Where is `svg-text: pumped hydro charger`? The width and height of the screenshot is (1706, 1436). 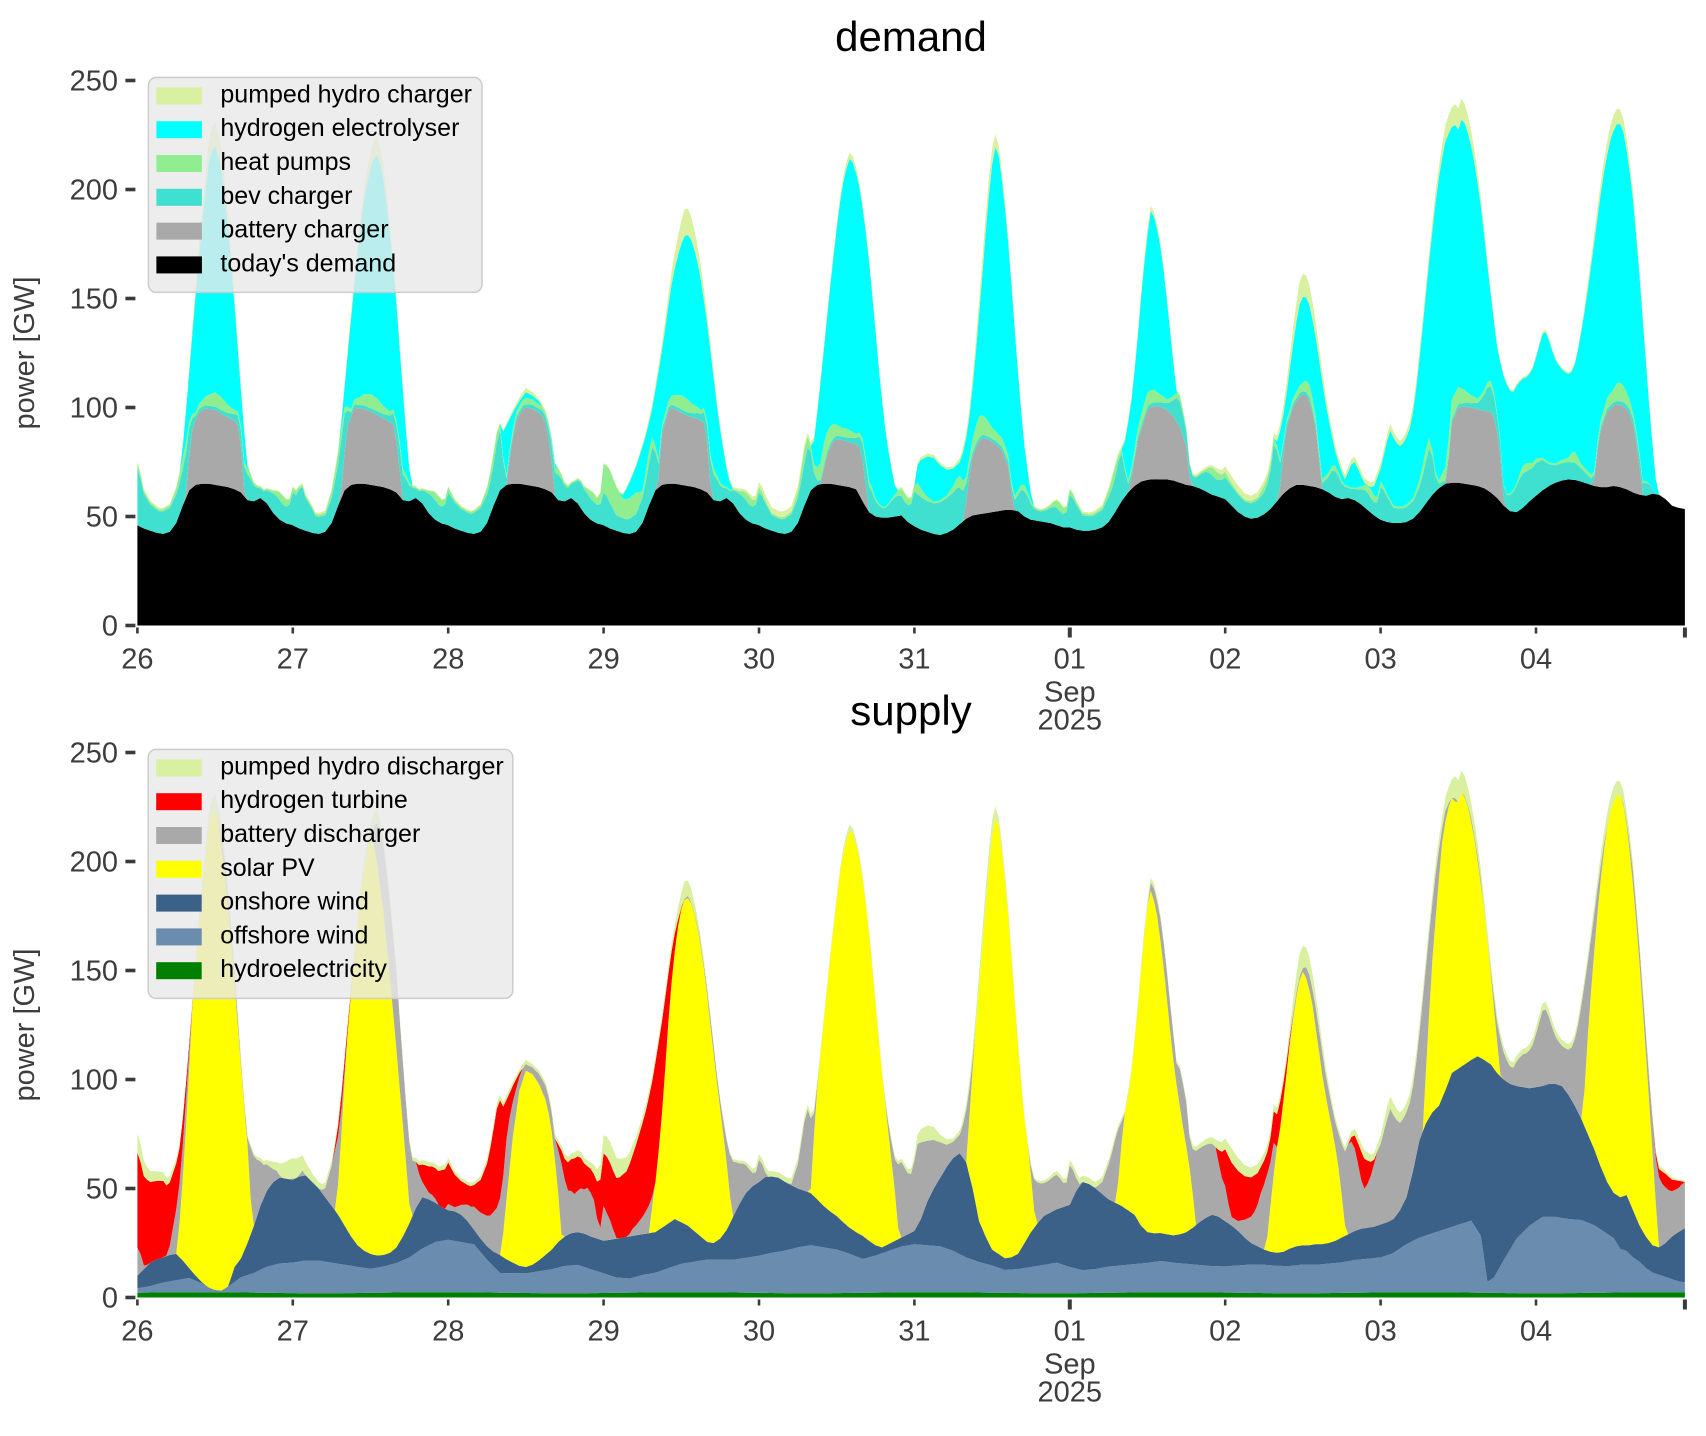 svg-text: pumped hydro charger is located at coordinates (346, 94).